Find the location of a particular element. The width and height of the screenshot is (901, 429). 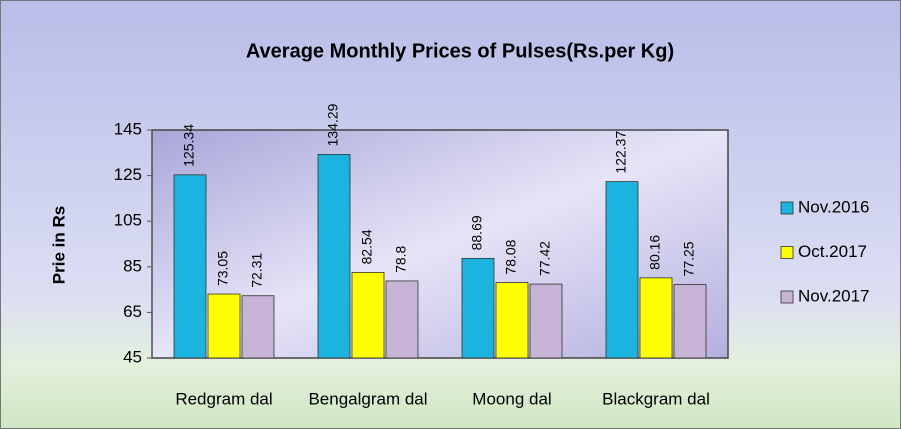

value-label: 134.29 is located at coordinates (333, 124).